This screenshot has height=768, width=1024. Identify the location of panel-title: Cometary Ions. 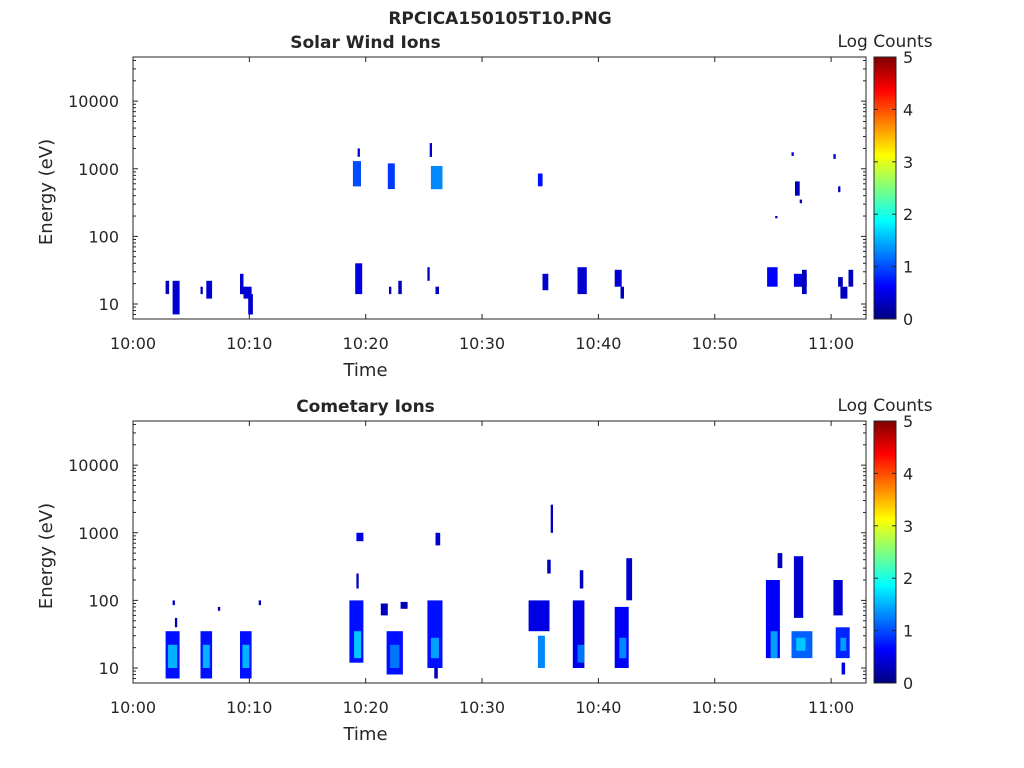
(365, 407).